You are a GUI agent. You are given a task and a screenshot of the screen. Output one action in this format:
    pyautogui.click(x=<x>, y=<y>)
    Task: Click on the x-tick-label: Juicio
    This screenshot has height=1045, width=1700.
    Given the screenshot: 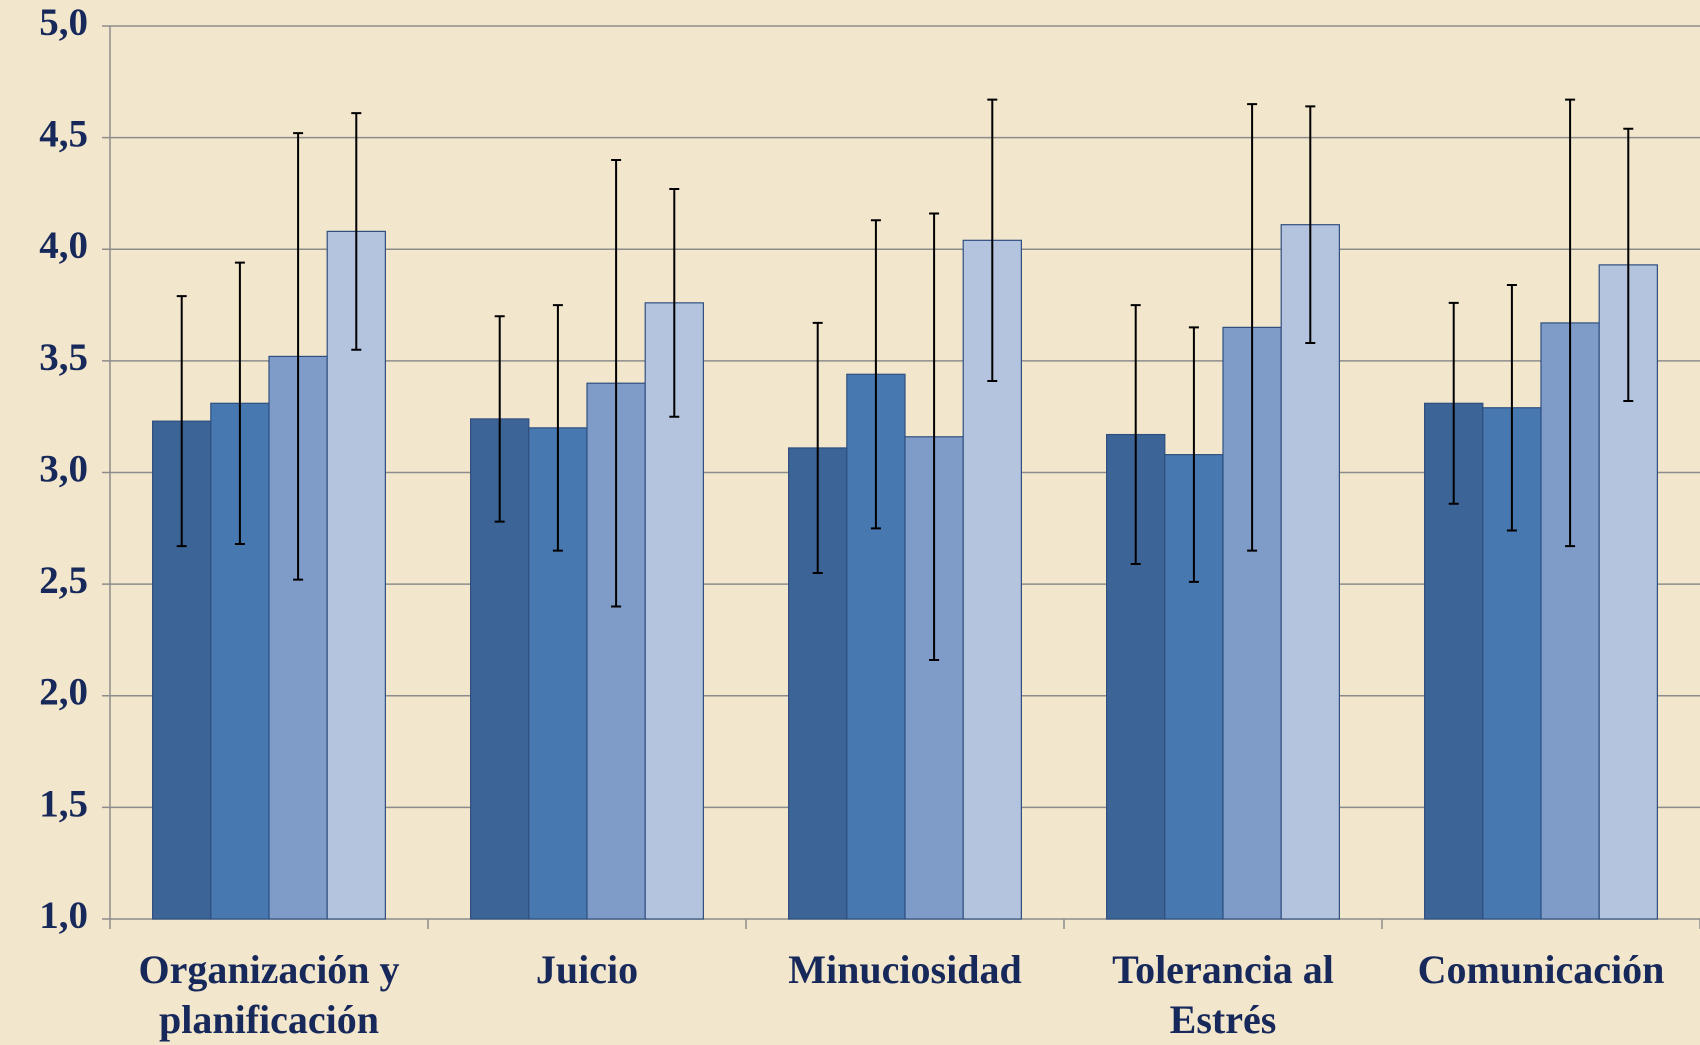 What is the action you would take?
    pyautogui.click(x=587, y=969)
    